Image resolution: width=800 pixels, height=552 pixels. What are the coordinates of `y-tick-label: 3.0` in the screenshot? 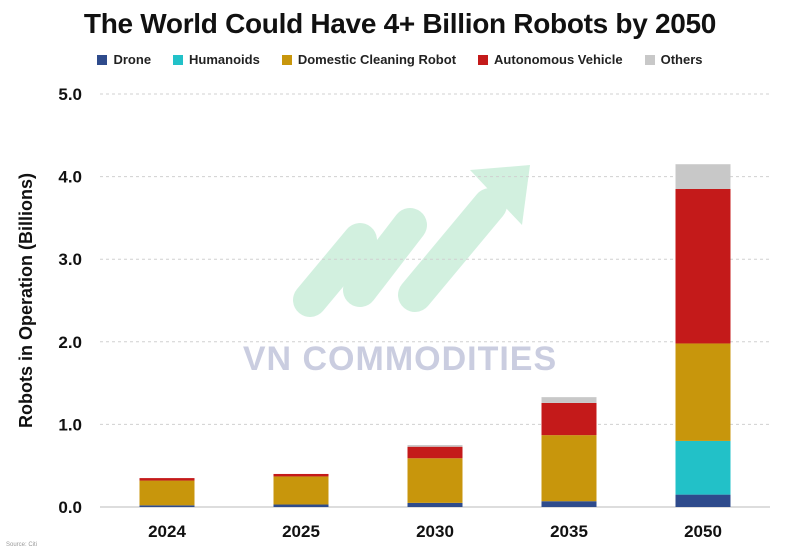 It's located at (70, 259).